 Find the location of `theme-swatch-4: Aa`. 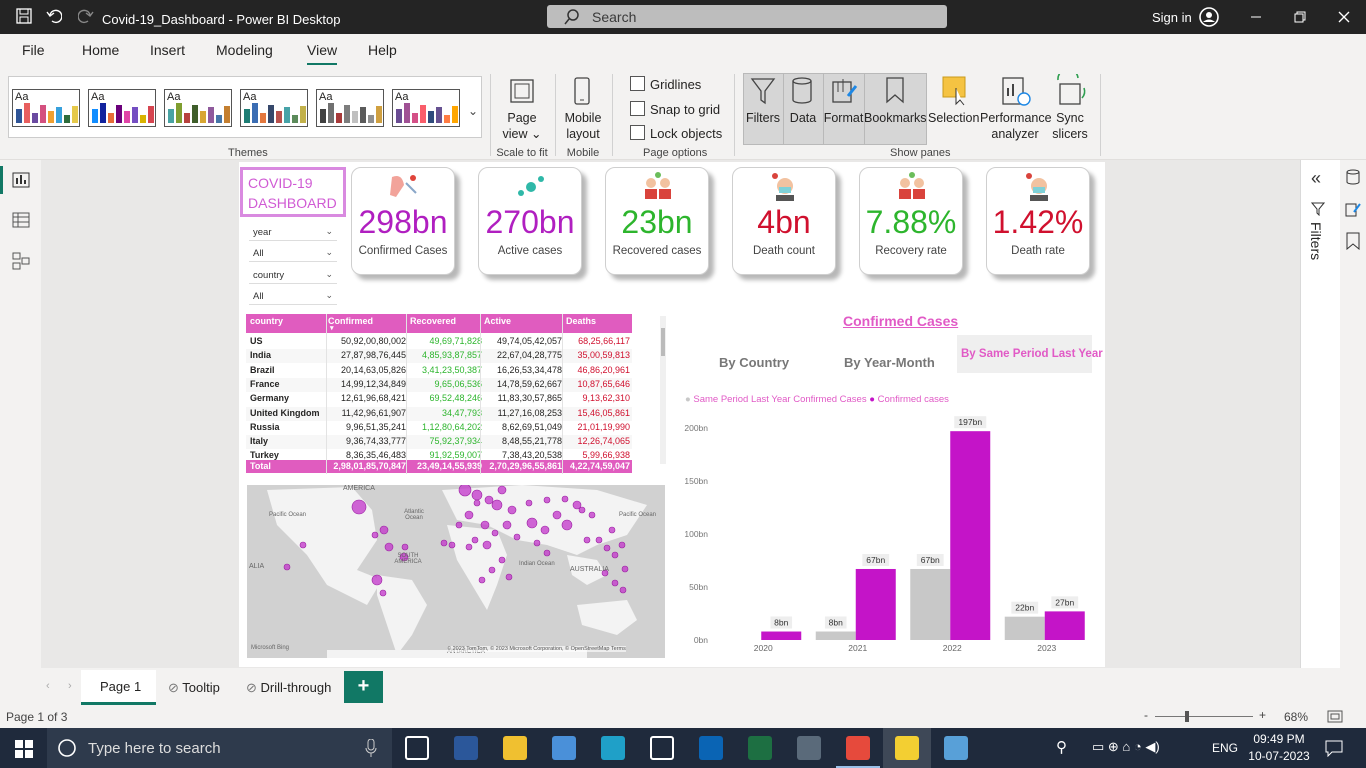

theme-swatch-4: Aa is located at coordinates (274, 108).